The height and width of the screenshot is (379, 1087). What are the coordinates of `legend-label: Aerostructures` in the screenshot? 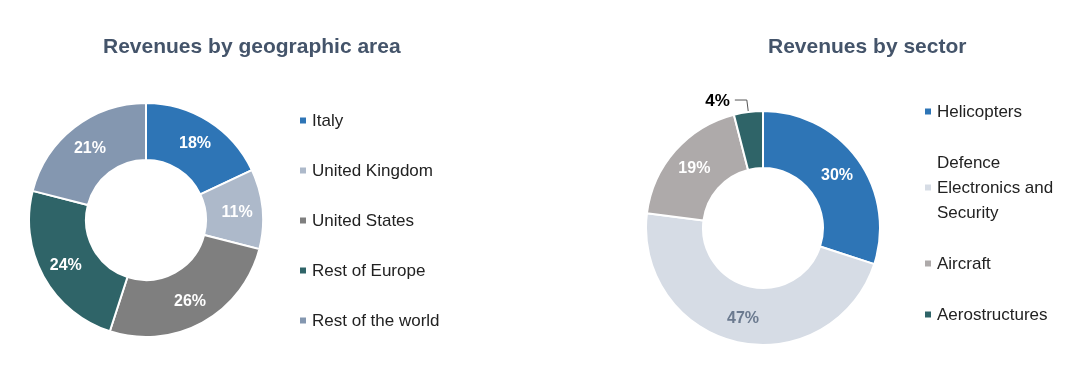 It's located at (992, 314).